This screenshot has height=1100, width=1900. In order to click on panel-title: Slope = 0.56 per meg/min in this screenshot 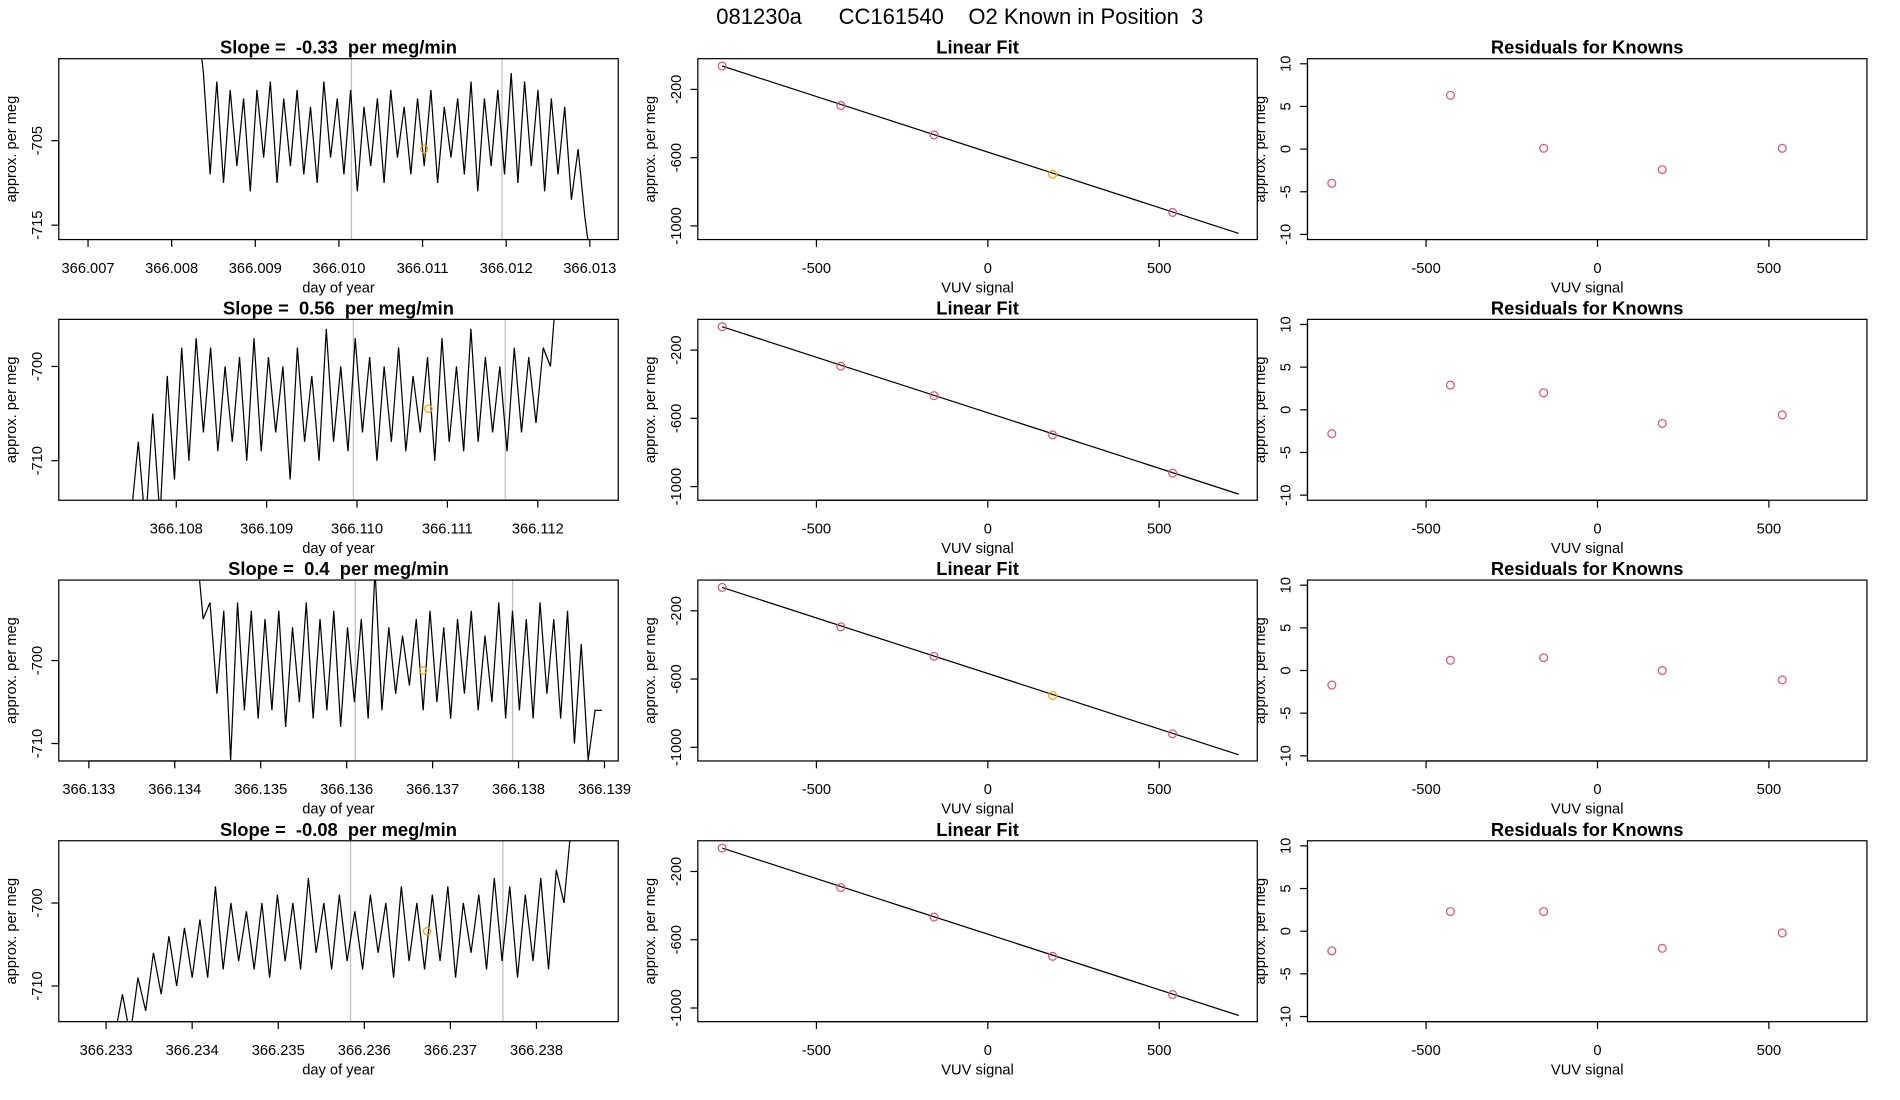, I will do `click(338, 307)`.